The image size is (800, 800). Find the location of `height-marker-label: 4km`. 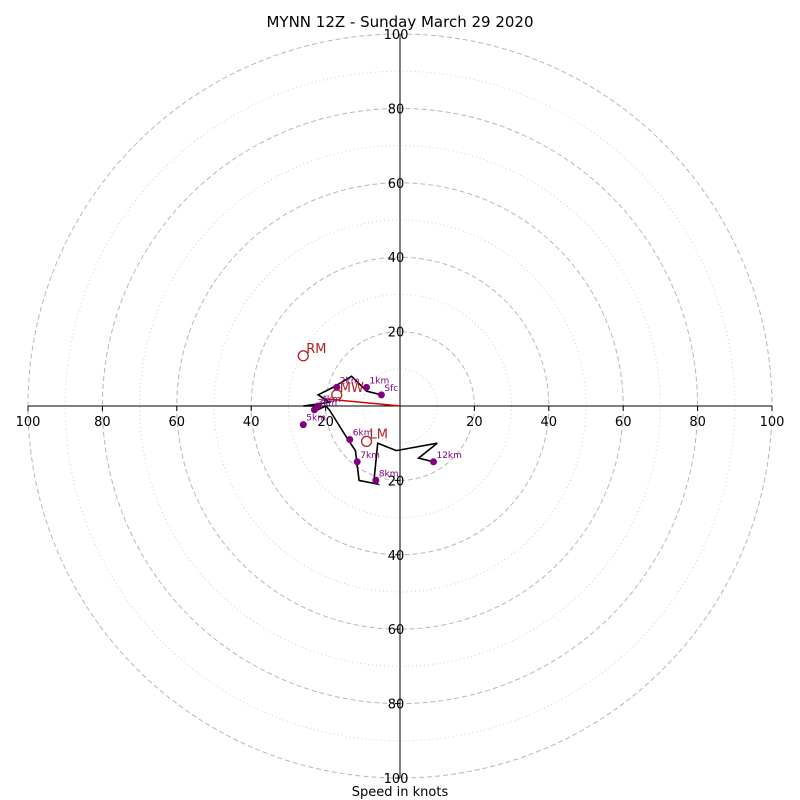

height-marker-label: 4km is located at coordinates (331, 400).